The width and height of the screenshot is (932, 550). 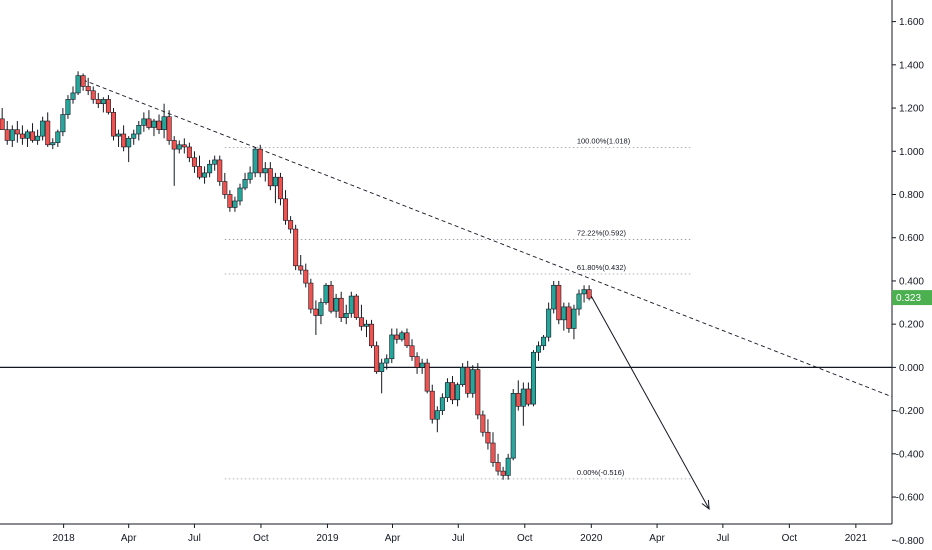 What do you see at coordinates (911, 195) in the screenshot?
I see `y-tick-label: 0.800` at bounding box center [911, 195].